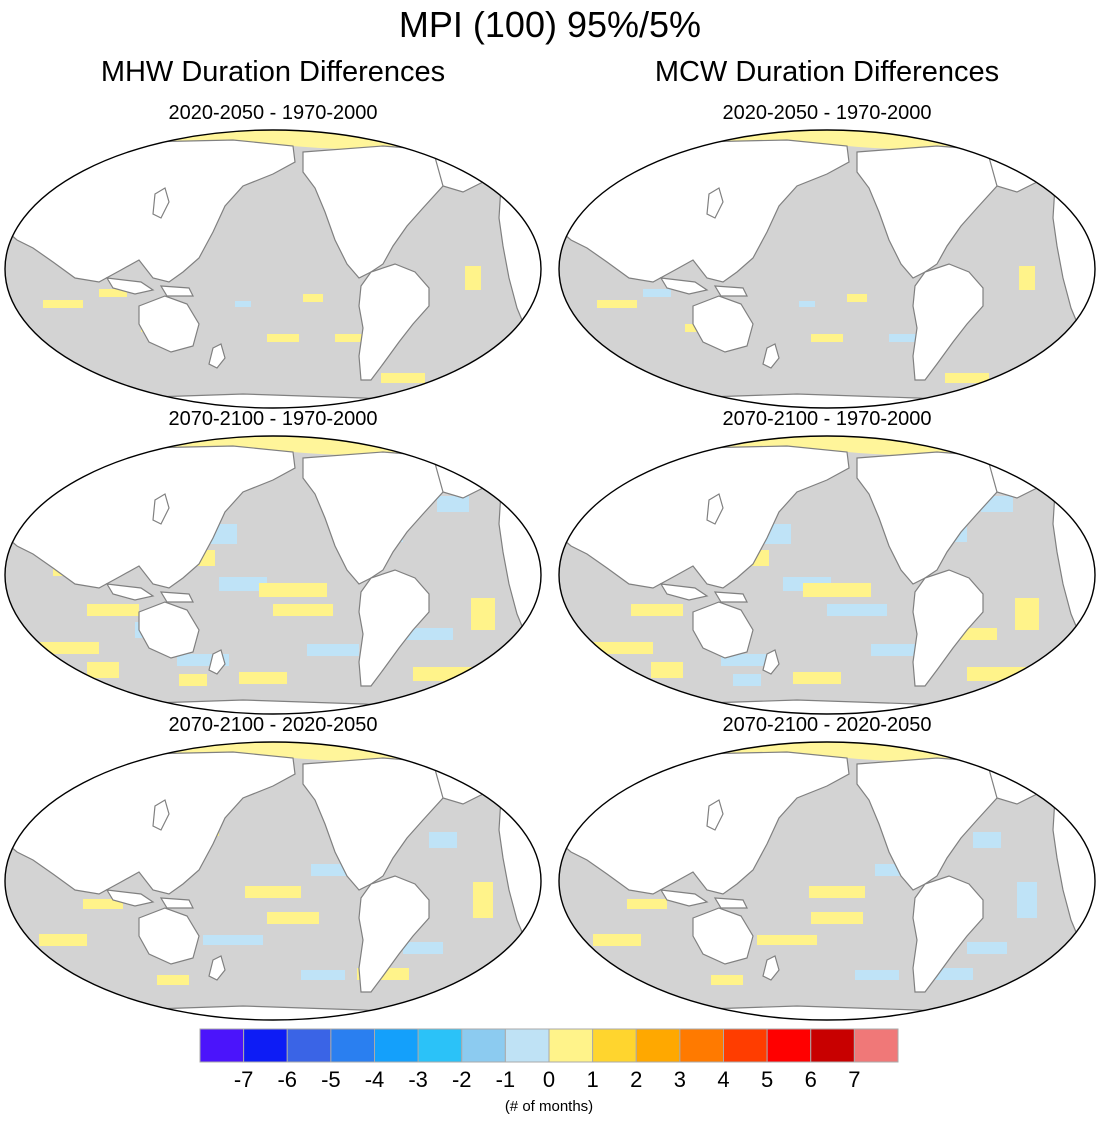 The height and width of the screenshot is (1127, 1100). What do you see at coordinates (273, 72) in the screenshot?
I see `column-title-mhw: MHW Duration Differences` at bounding box center [273, 72].